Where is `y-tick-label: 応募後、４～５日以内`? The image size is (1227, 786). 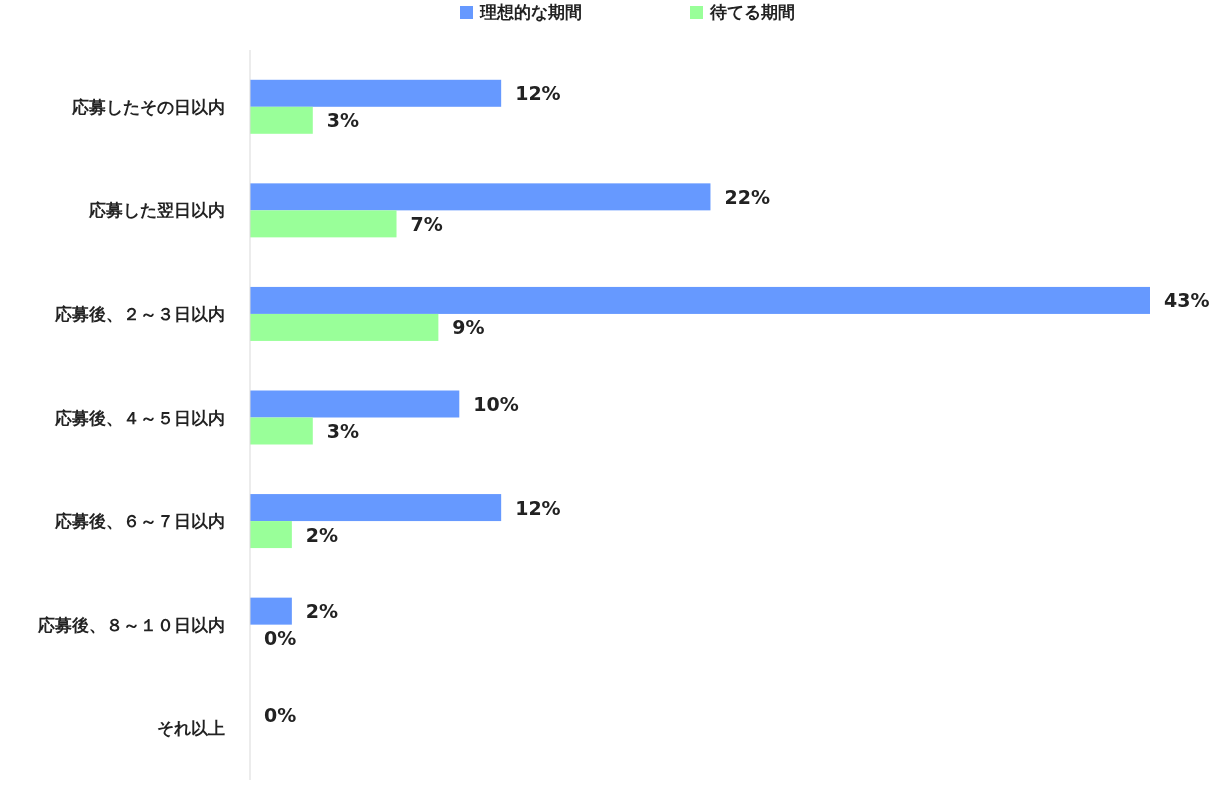
y-tick-label: 応募後、４～５日以内 is located at coordinates (139, 417).